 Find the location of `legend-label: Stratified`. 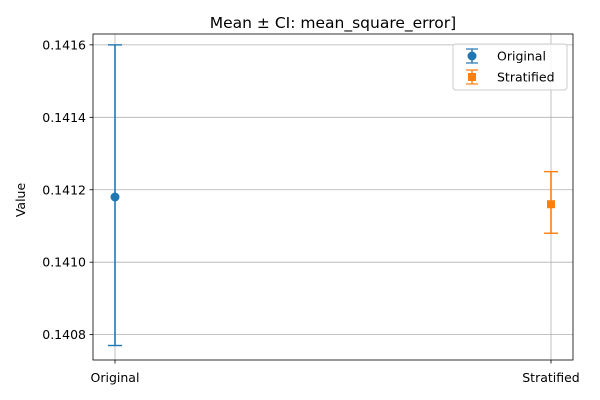

legend-label: Stratified is located at coordinates (526, 77).